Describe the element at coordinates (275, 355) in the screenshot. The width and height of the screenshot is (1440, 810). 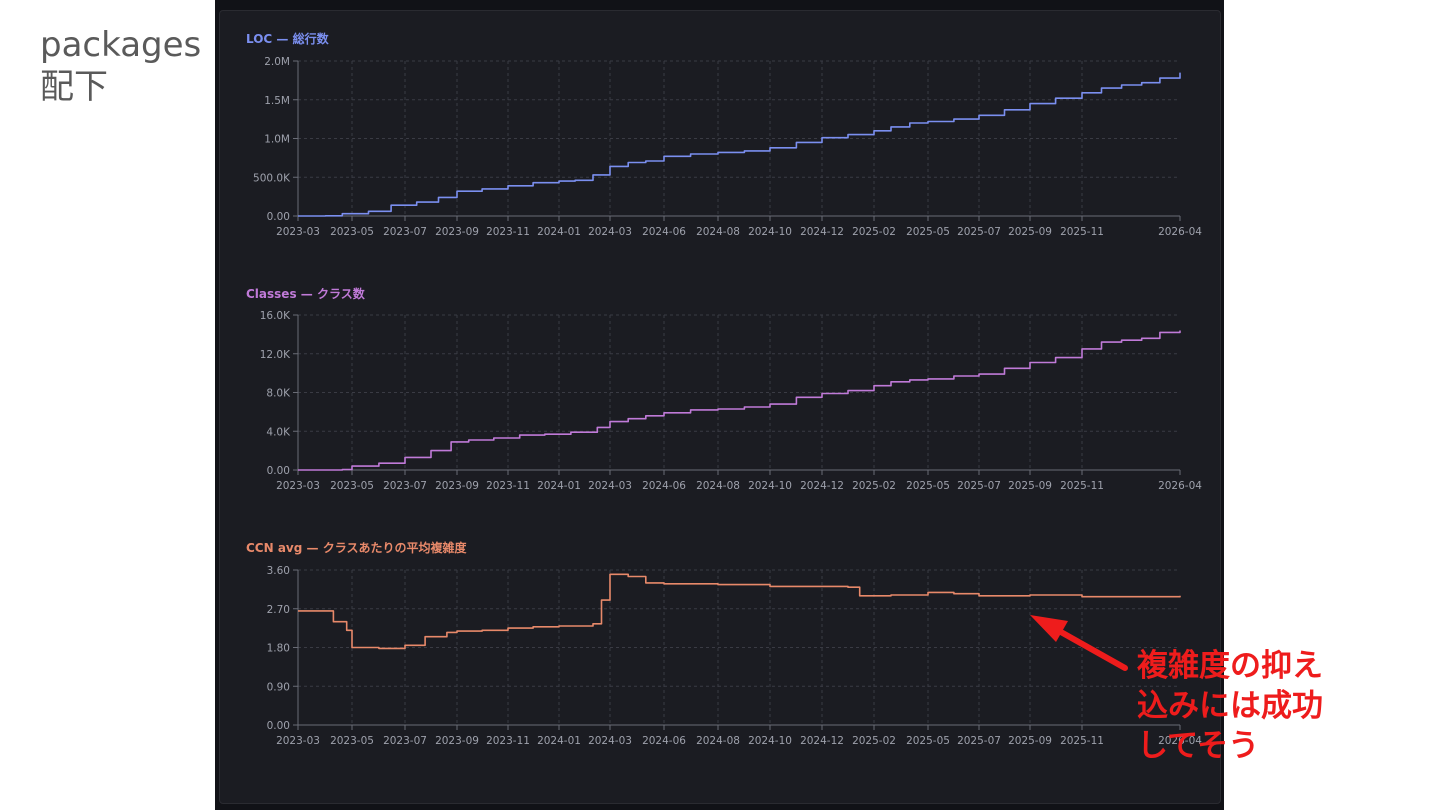
I see `y-tick-label: 12.0K` at that location.